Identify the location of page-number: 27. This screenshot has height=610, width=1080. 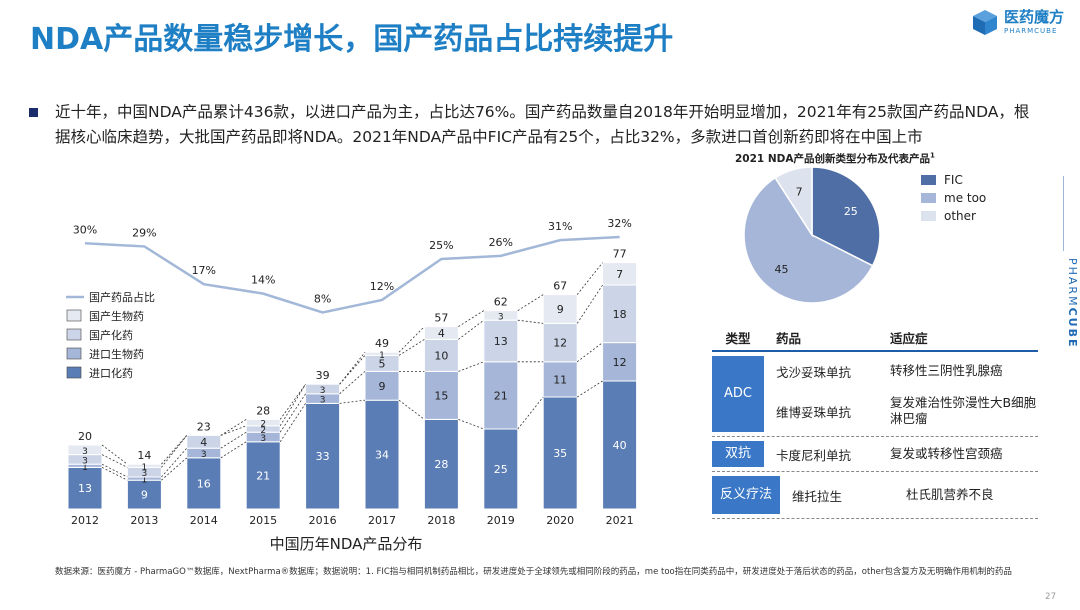
(1050, 597).